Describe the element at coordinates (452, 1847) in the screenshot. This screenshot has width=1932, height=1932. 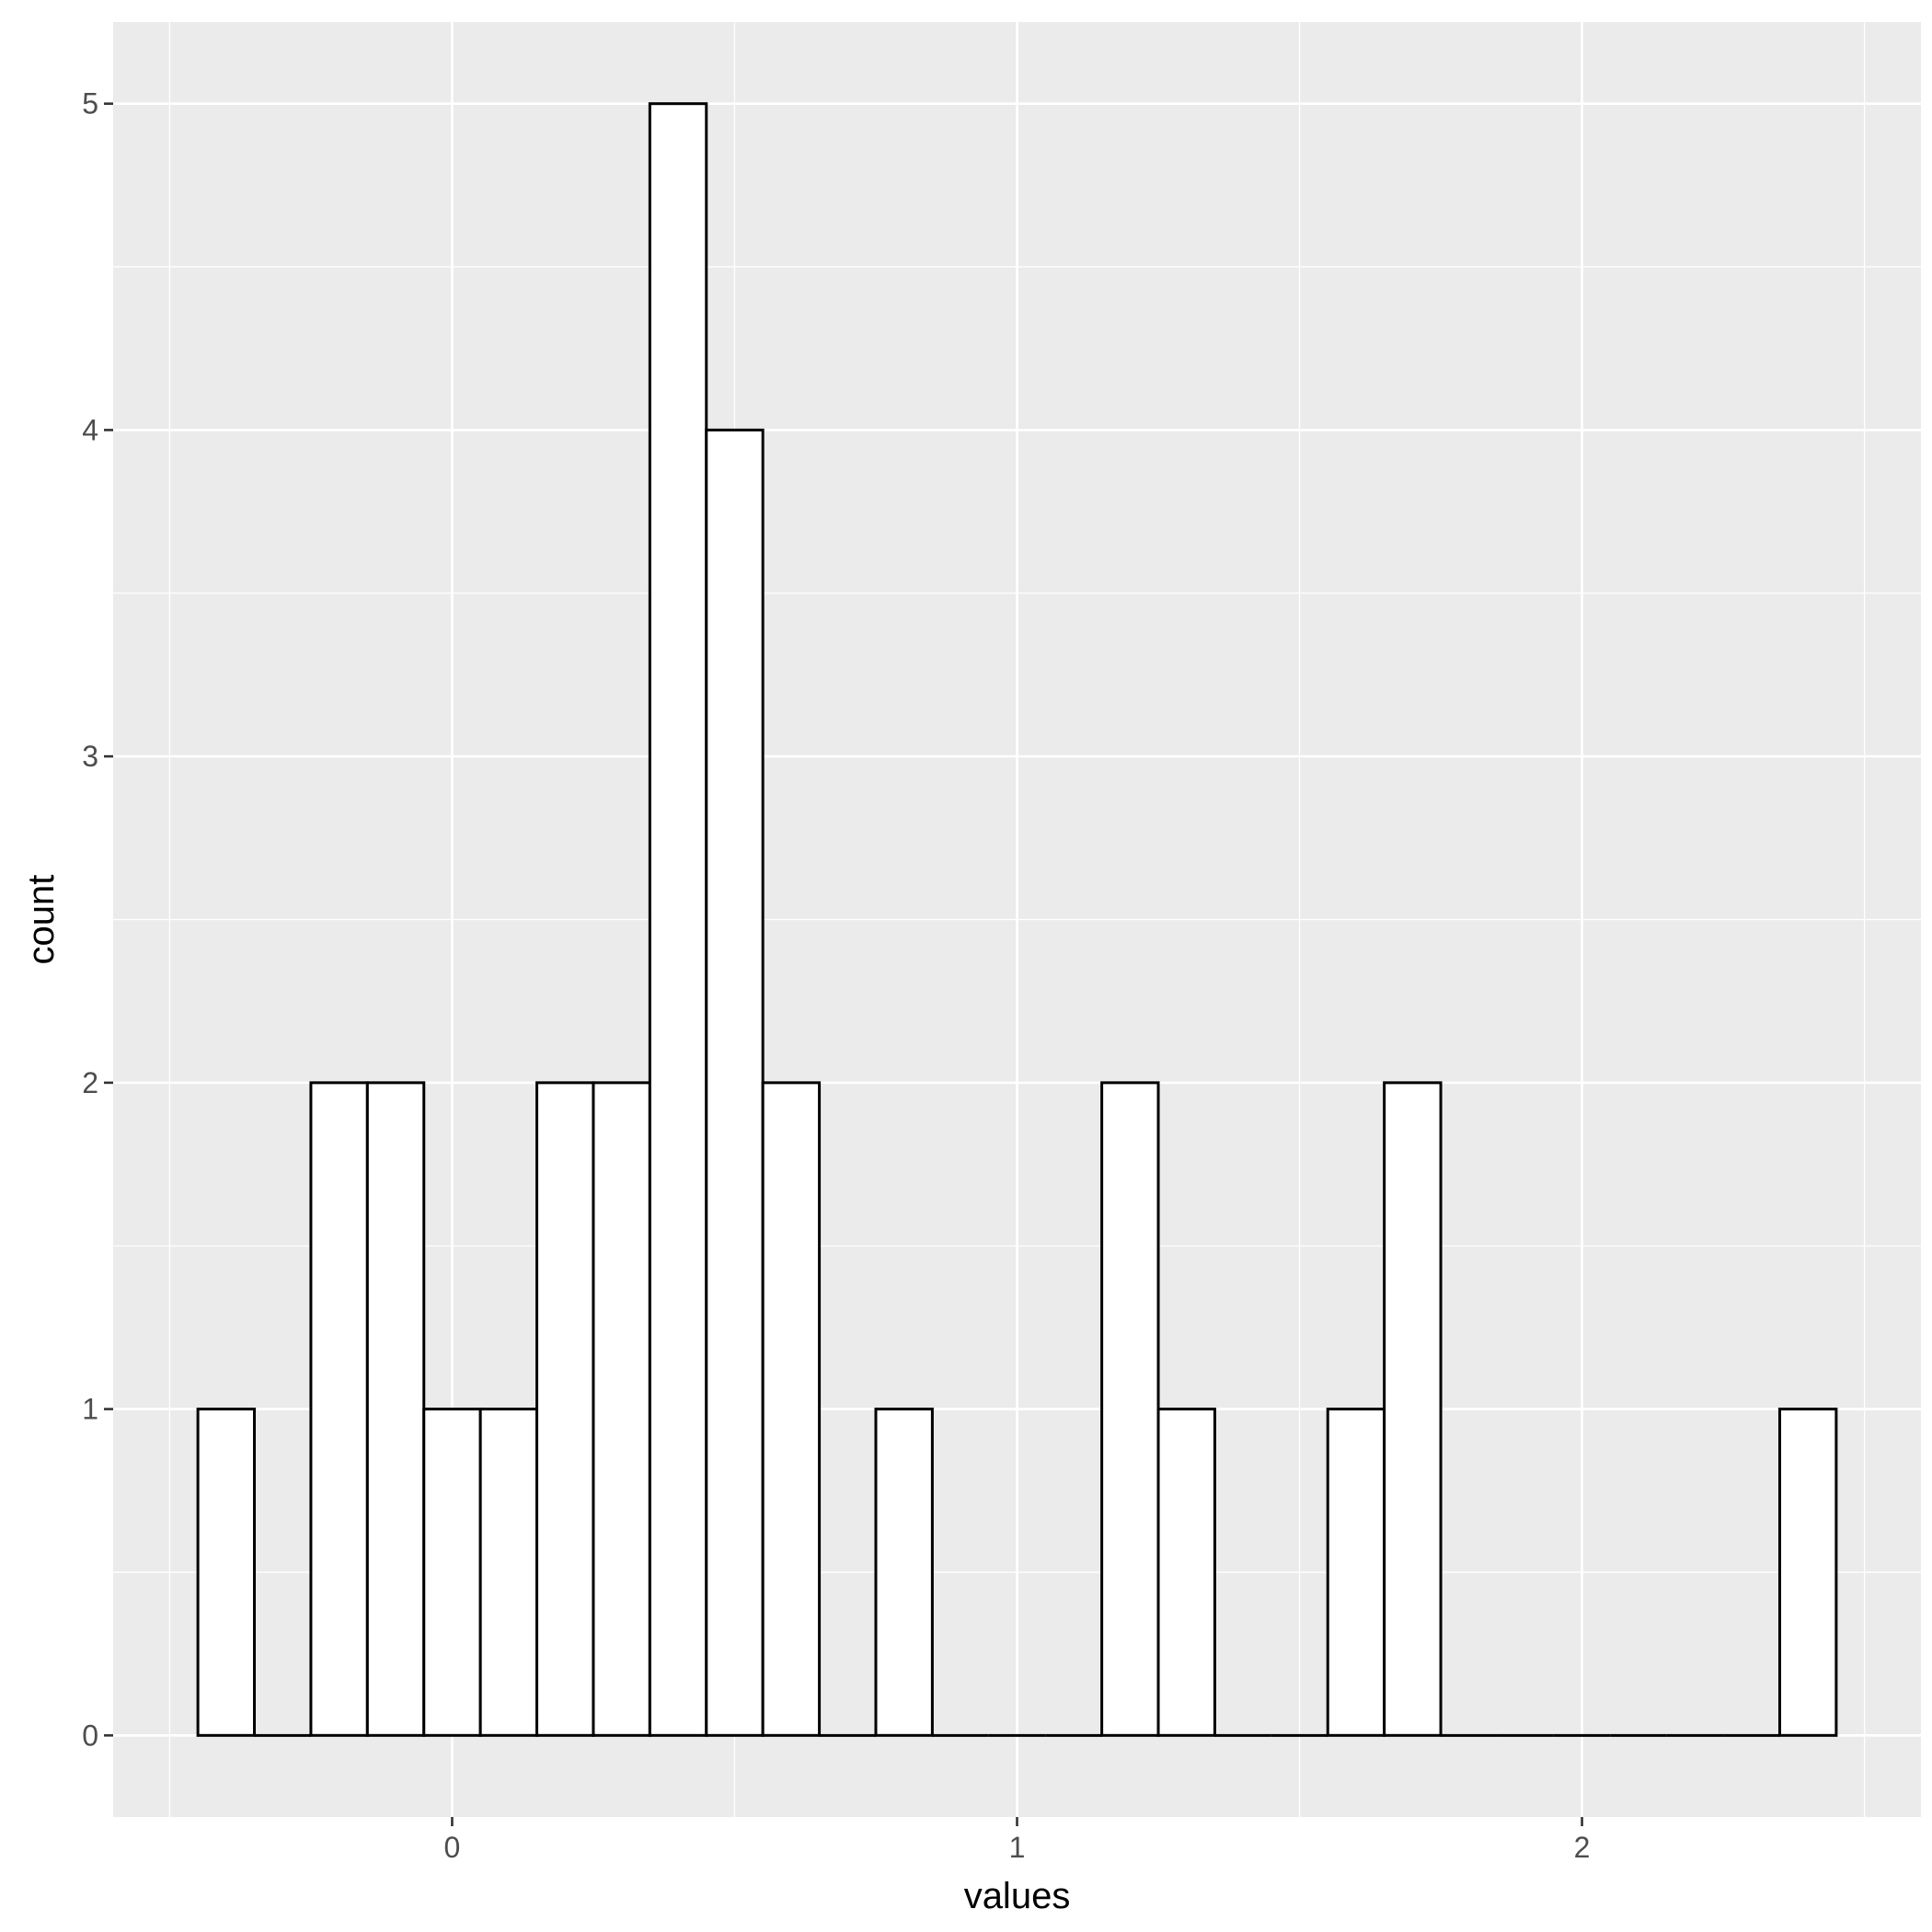
I see `x-tick-label: 0` at that location.